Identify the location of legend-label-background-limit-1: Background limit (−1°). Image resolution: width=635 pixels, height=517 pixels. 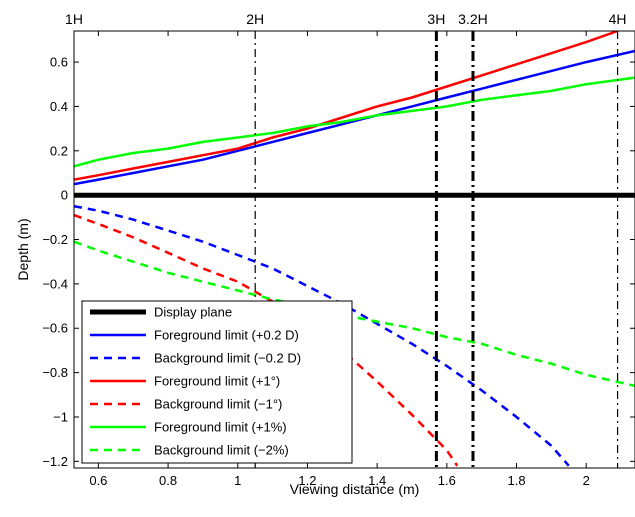
(218, 404).